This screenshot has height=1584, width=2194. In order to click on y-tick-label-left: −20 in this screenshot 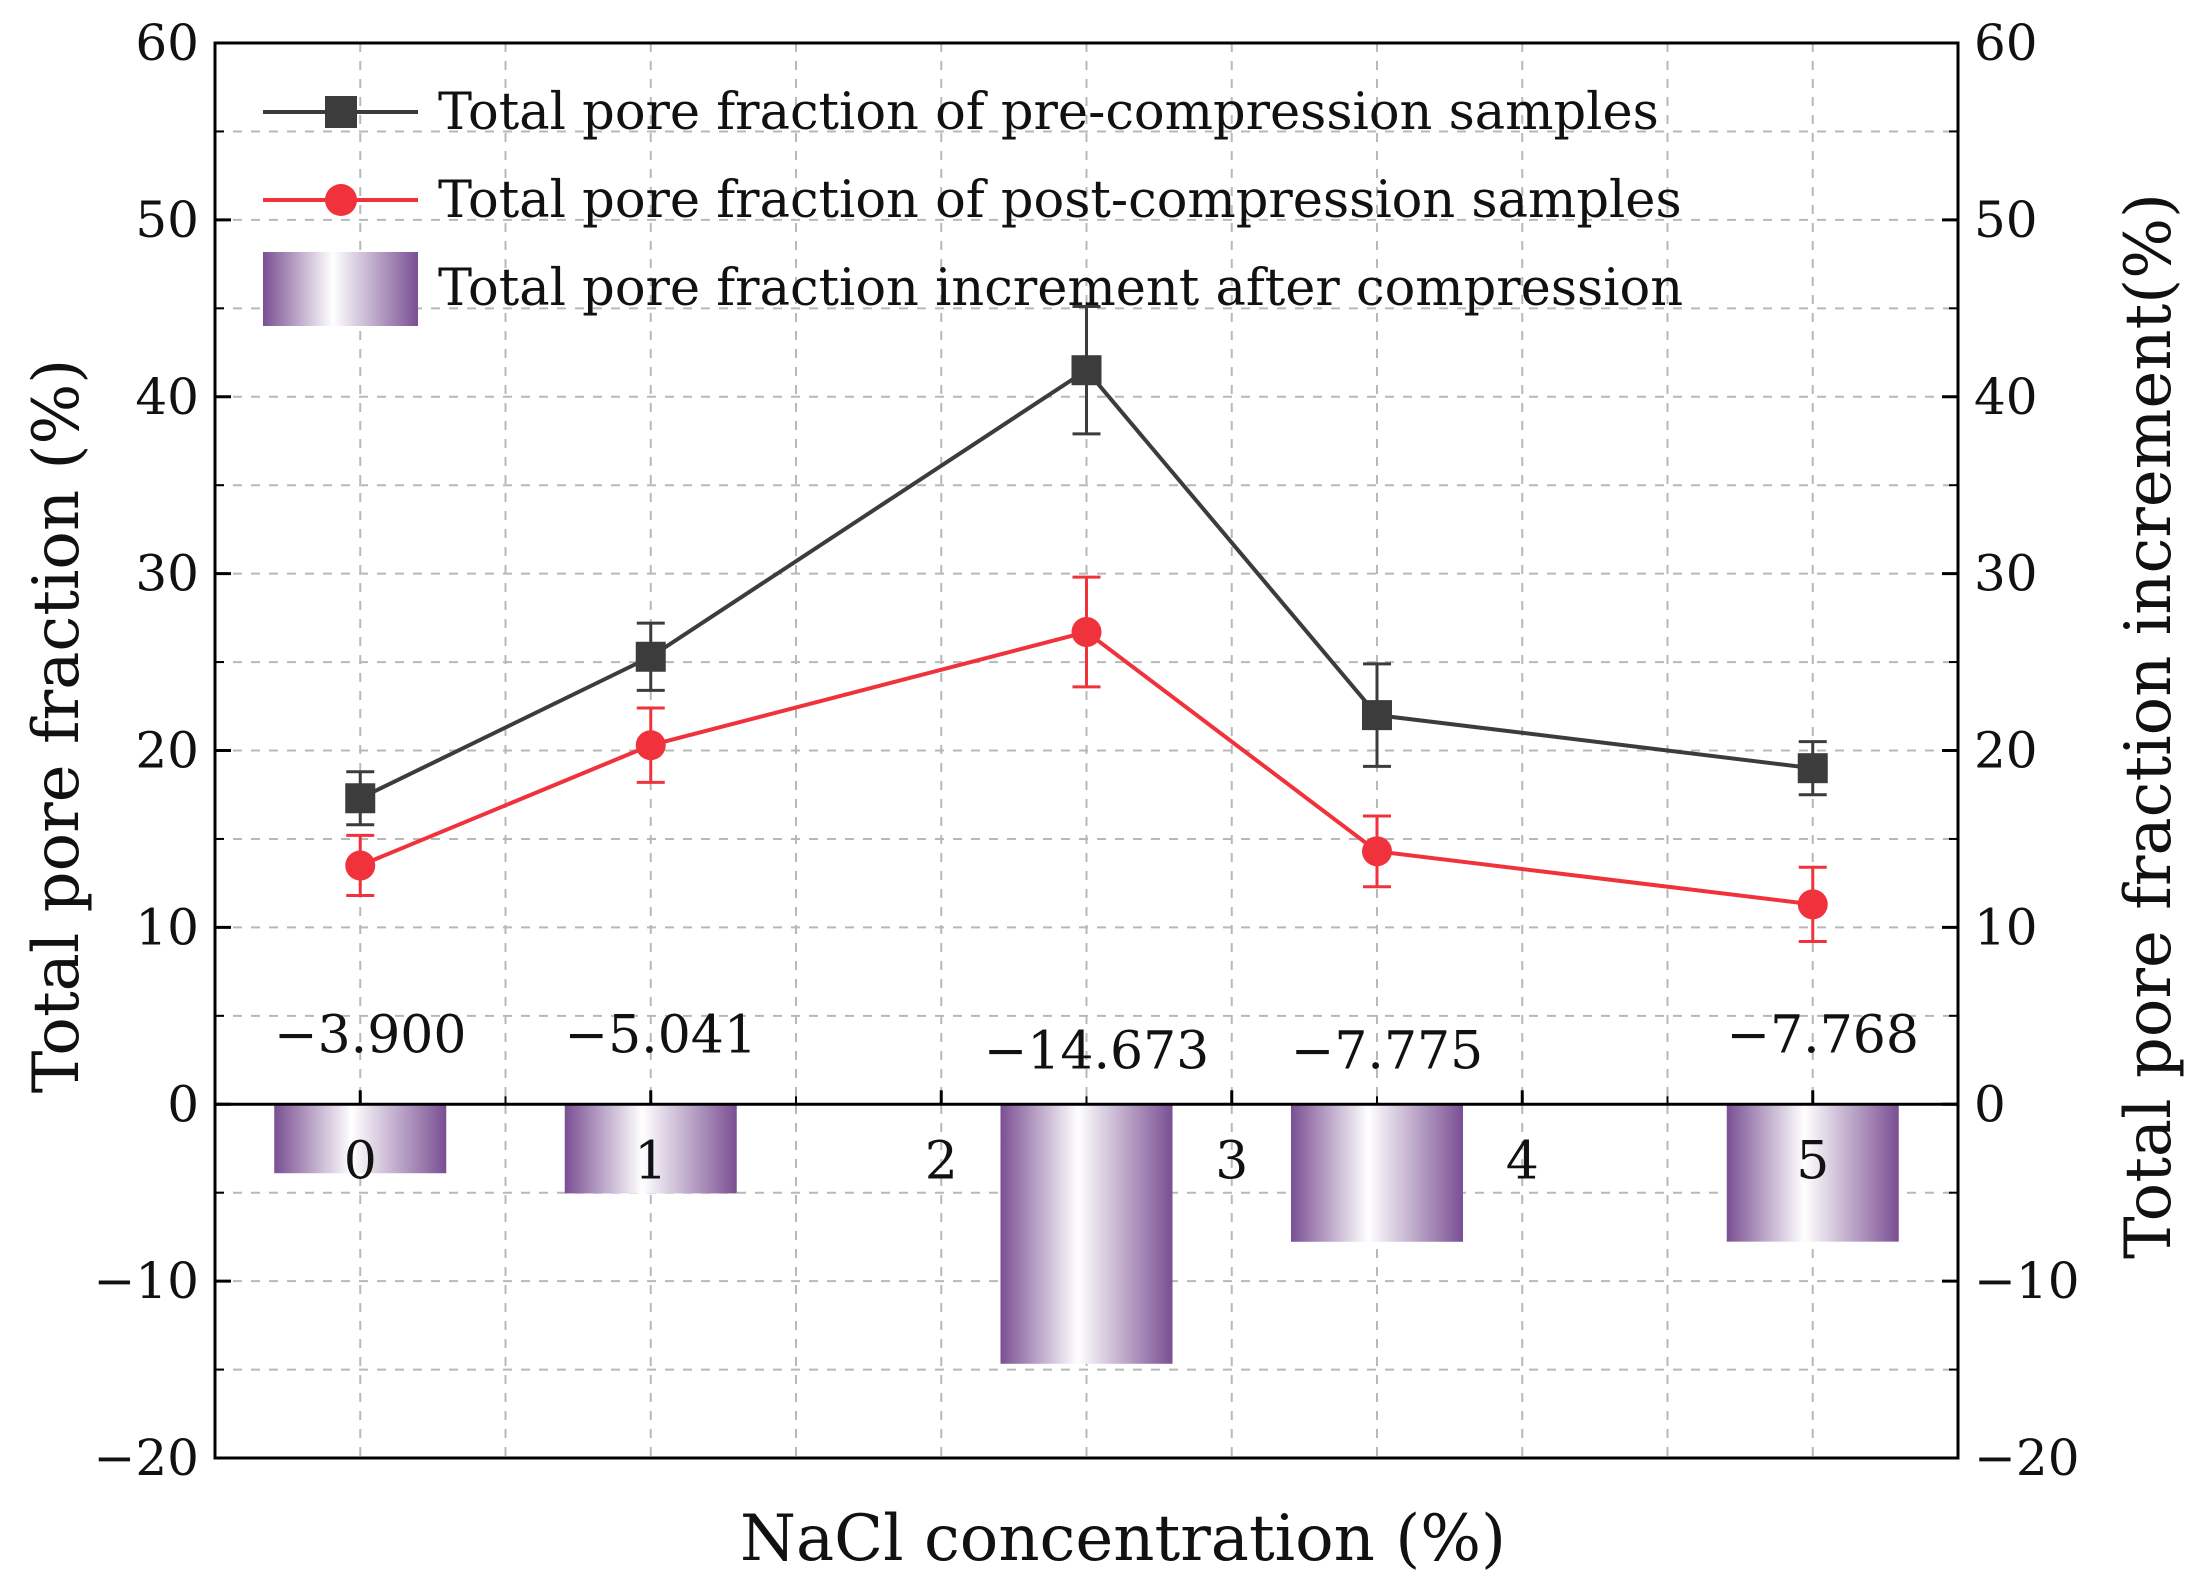, I will do `click(146, 1458)`.